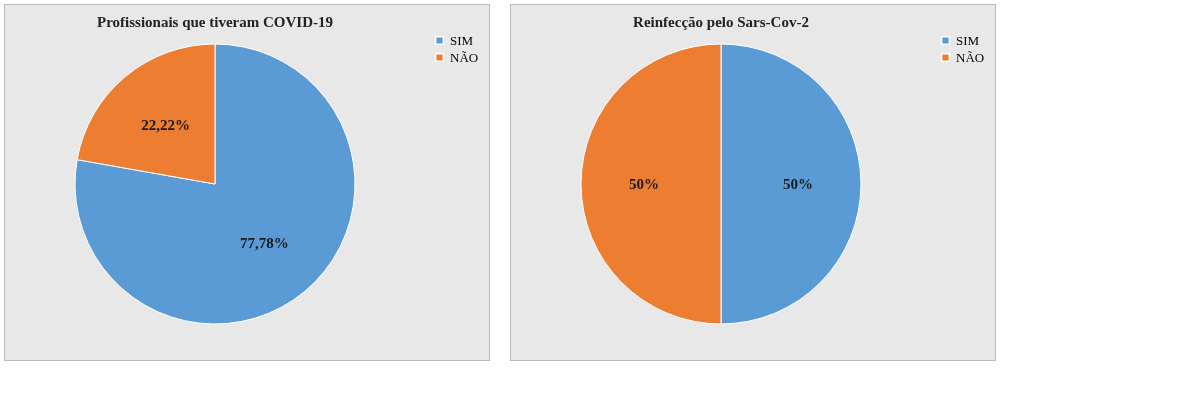 The width and height of the screenshot is (1187, 407). What do you see at coordinates (721, 22) in the screenshot?
I see `chart-title: Reinfecção pelo Sars-Cov-2` at bounding box center [721, 22].